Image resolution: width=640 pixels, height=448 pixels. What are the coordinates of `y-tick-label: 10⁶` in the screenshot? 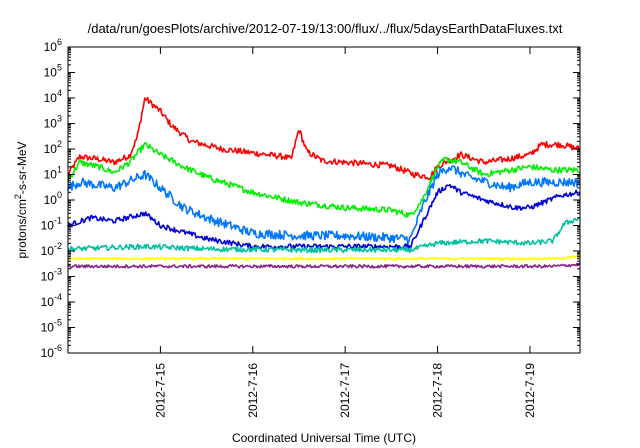 It's located at (53, 45).